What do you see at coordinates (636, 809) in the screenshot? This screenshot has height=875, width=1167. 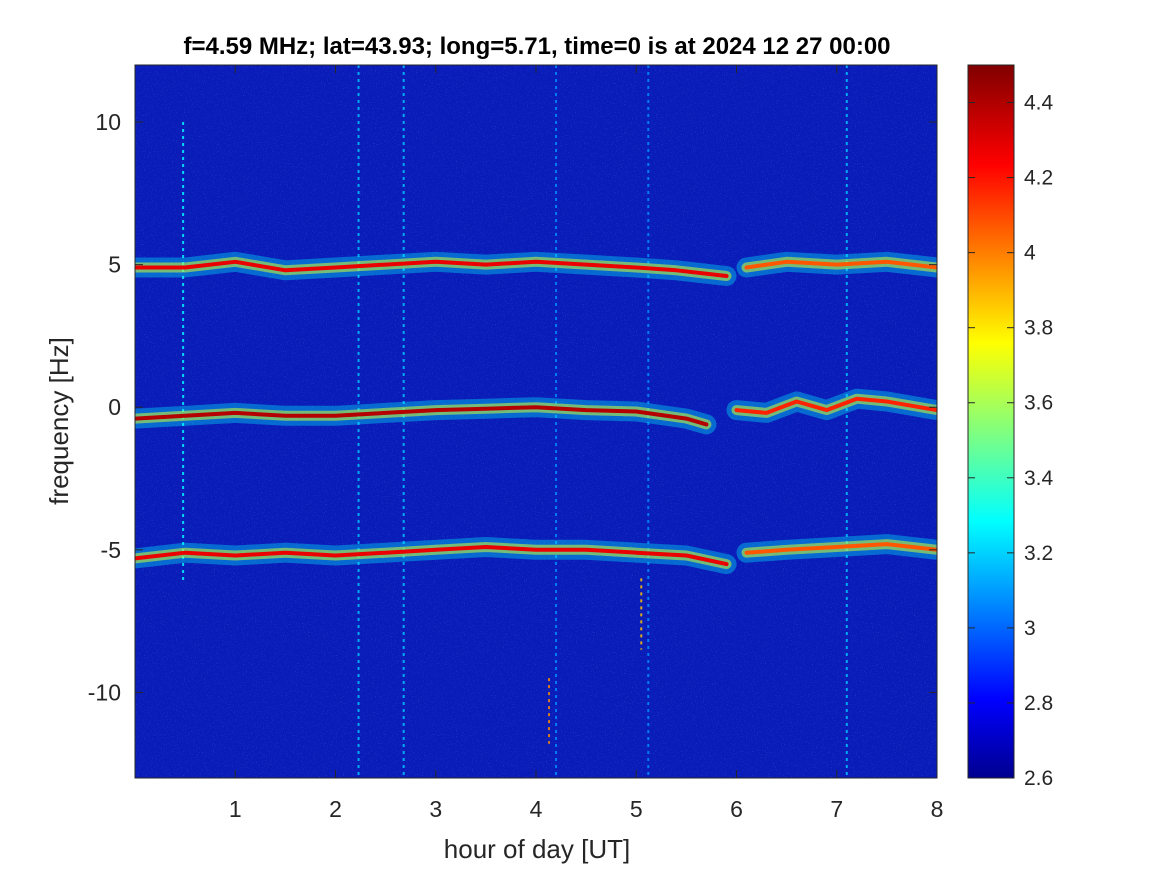 I see `x-tick-label: 5` at bounding box center [636, 809].